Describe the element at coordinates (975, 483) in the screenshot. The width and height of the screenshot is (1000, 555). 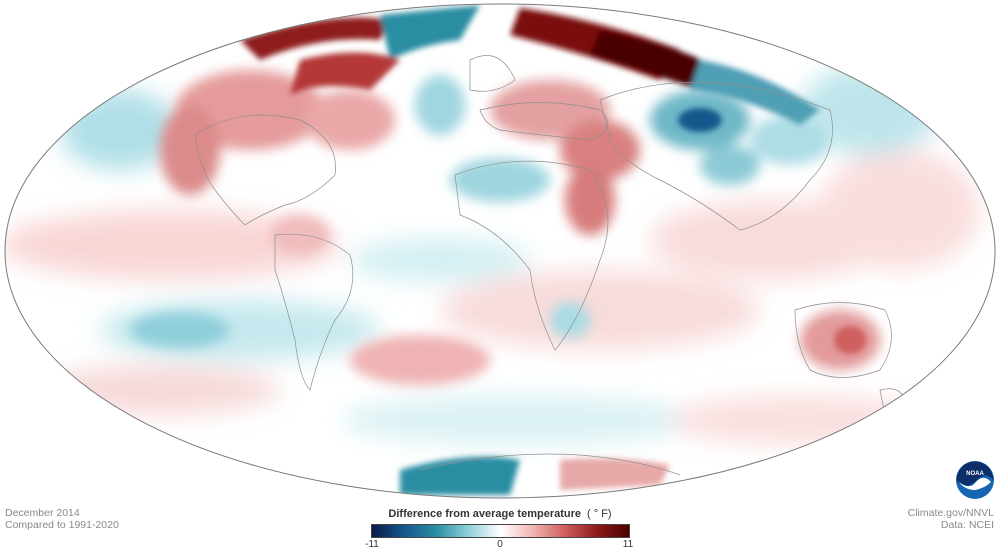
I see `noaa-seal-wave` at that location.